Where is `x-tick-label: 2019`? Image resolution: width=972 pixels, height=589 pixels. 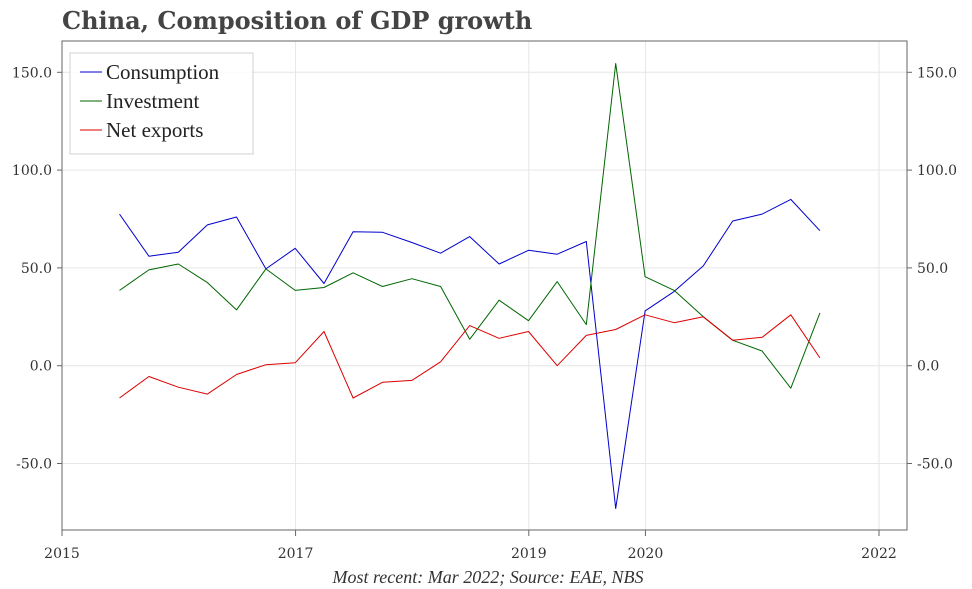 x-tick-label: 2019 is located at coordinates (529, 554).